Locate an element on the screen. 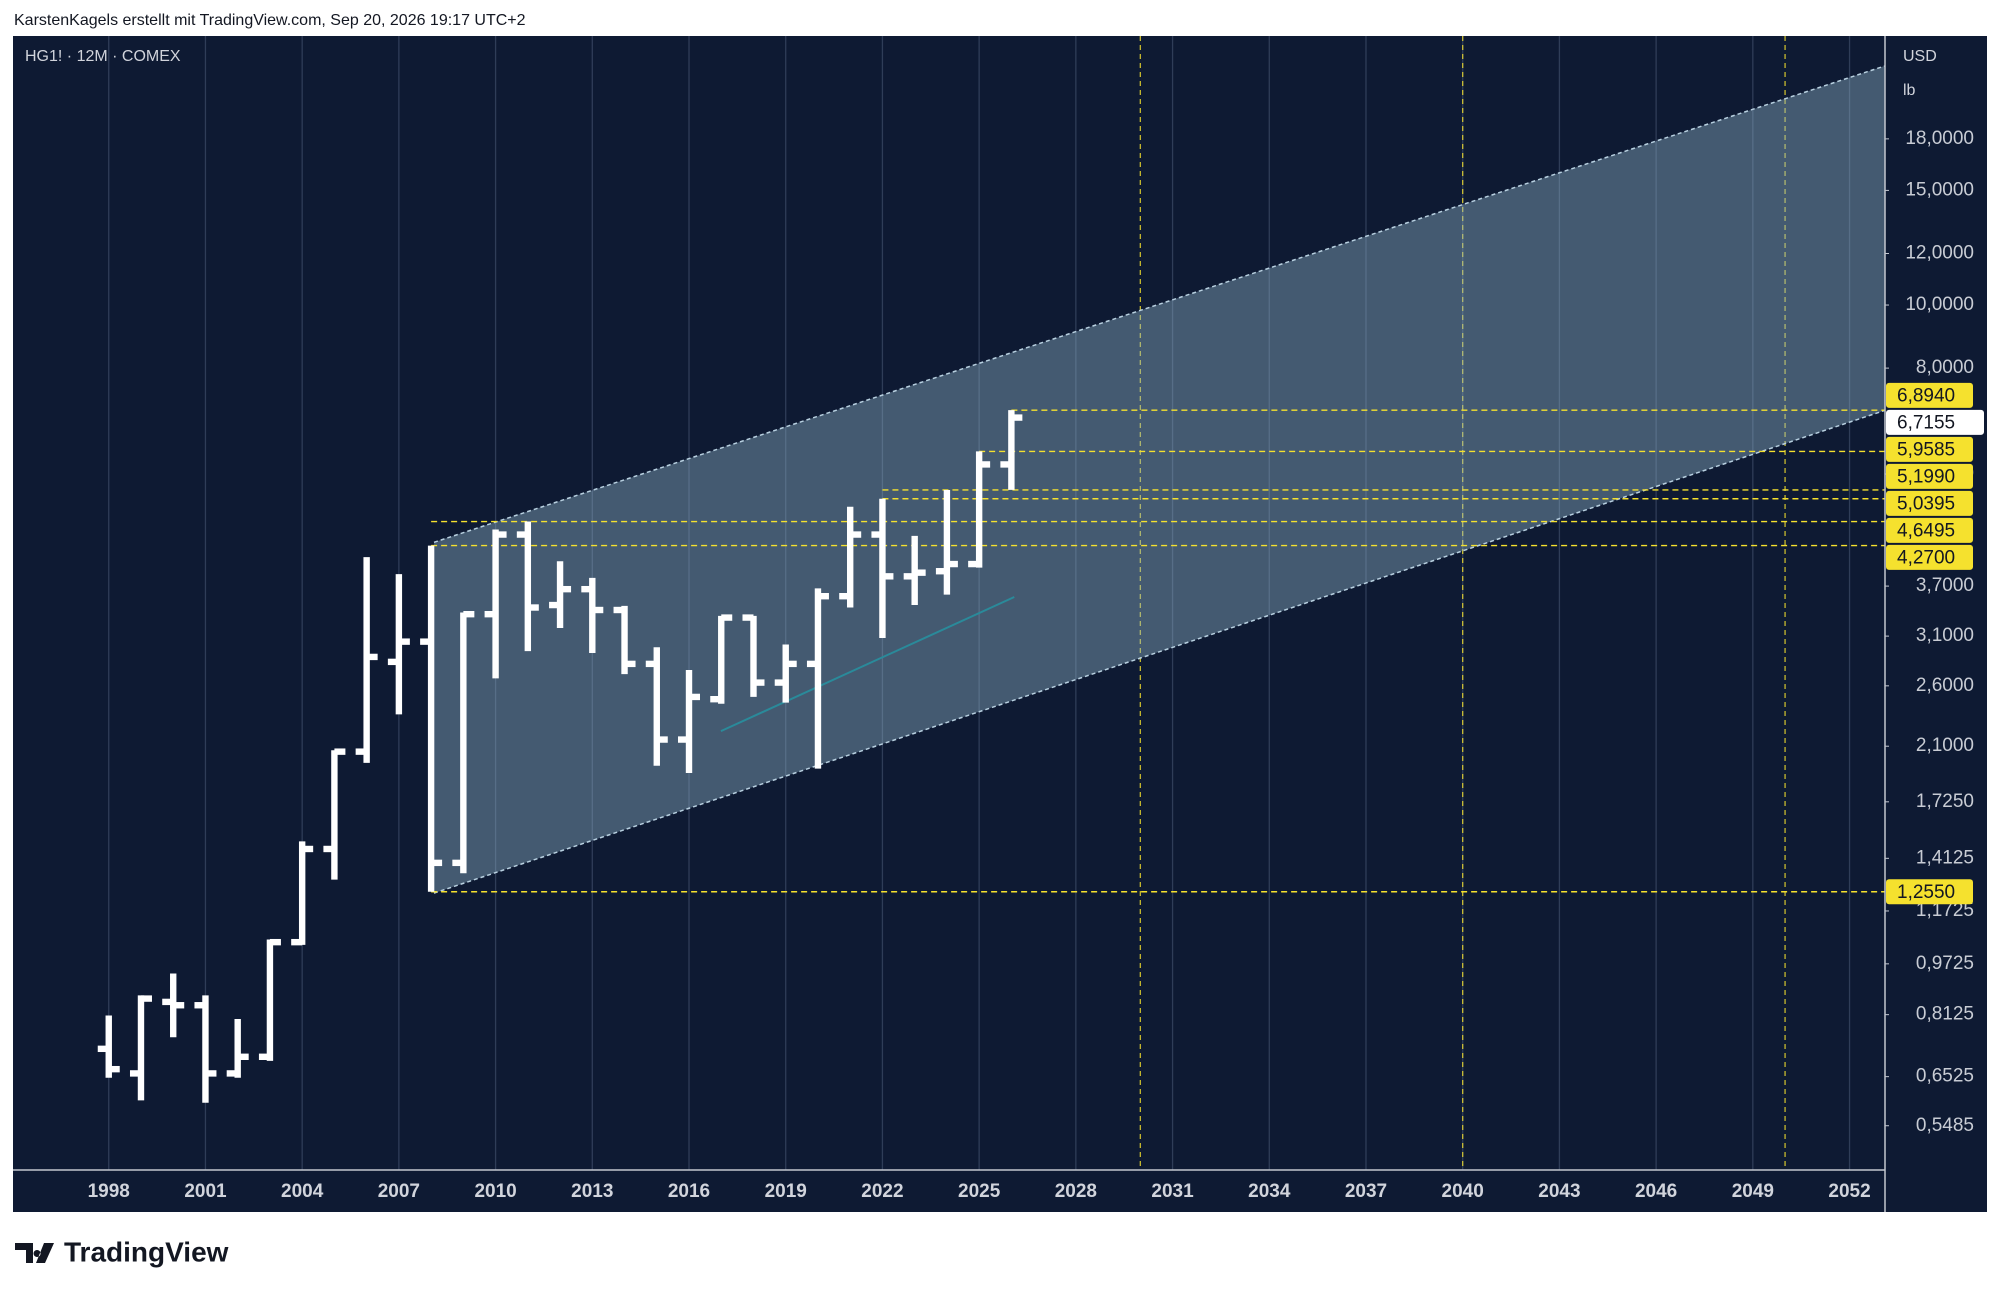 The height and width of the screenshot is (1293, 2000). x-tick-label: 2049 is located at coordinates (1753, 1191).